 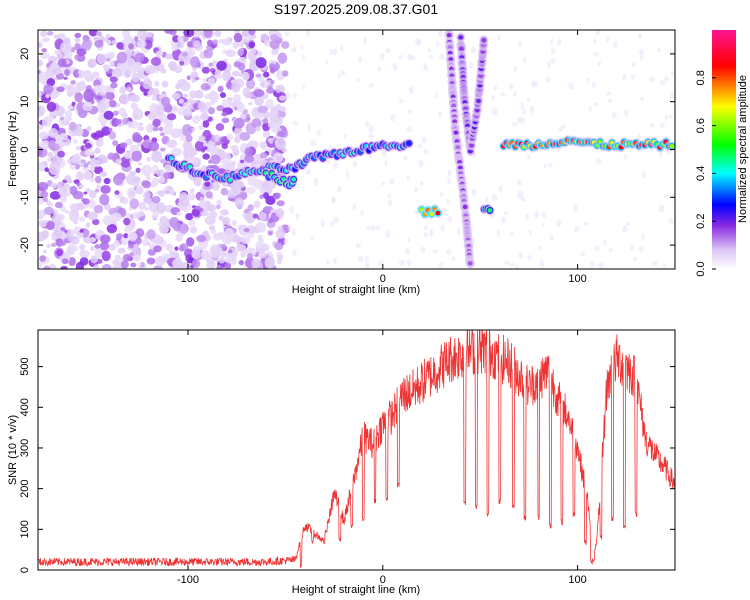 What do you see at coordinates (25, 197) in the screenshot?
I see `y-tick-label: -10` at bounding box center [25, 197].